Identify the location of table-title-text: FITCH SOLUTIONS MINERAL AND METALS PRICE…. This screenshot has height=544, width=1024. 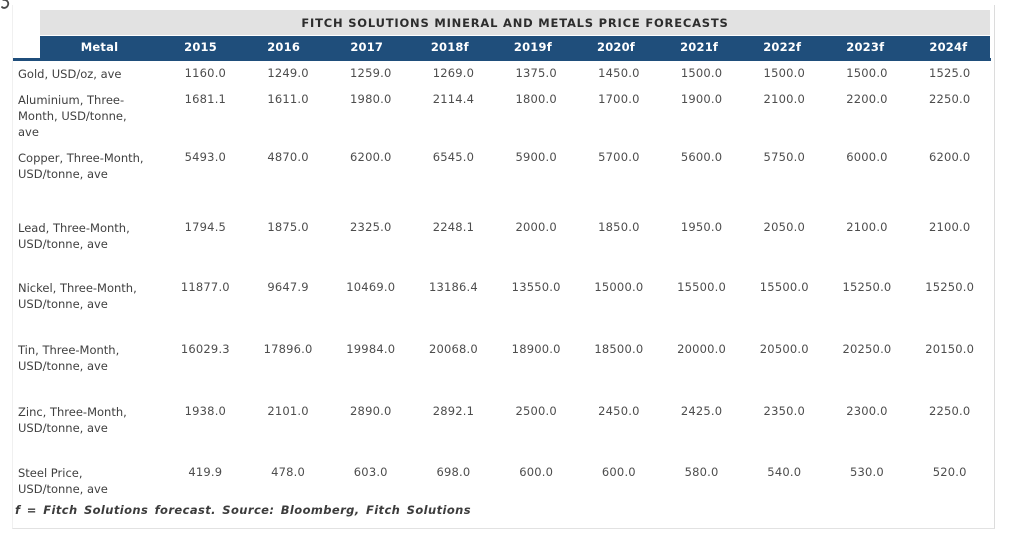
(515, 22).